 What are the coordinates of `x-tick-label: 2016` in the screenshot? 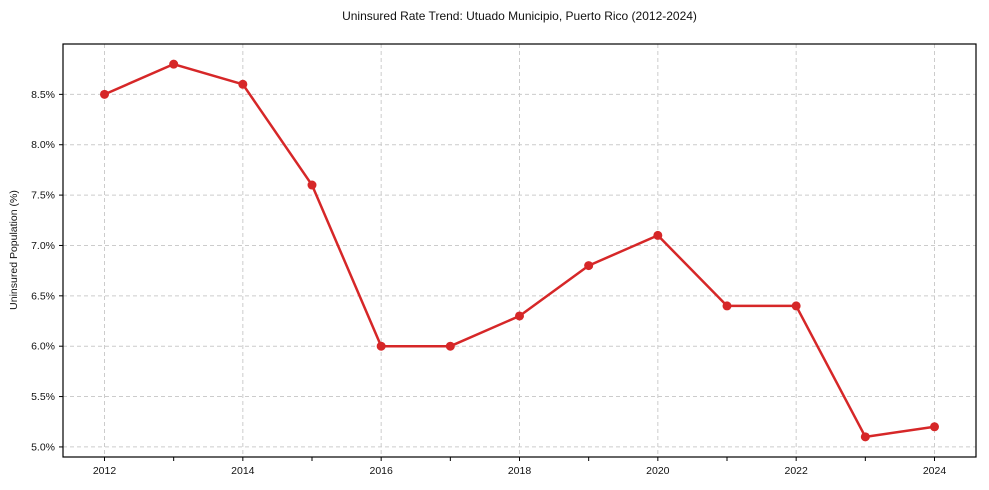 It's located at (381, 471).